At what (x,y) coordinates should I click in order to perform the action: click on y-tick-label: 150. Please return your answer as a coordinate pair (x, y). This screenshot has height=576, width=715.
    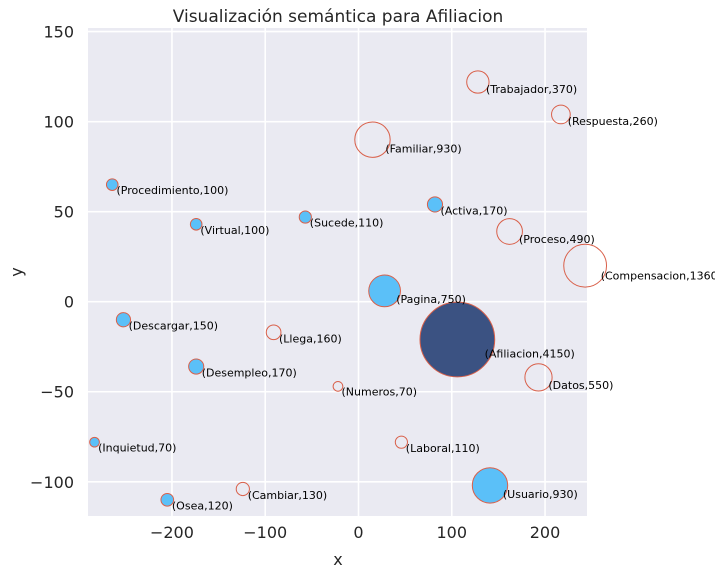
    Looking at the image, I should click on (58, 32).